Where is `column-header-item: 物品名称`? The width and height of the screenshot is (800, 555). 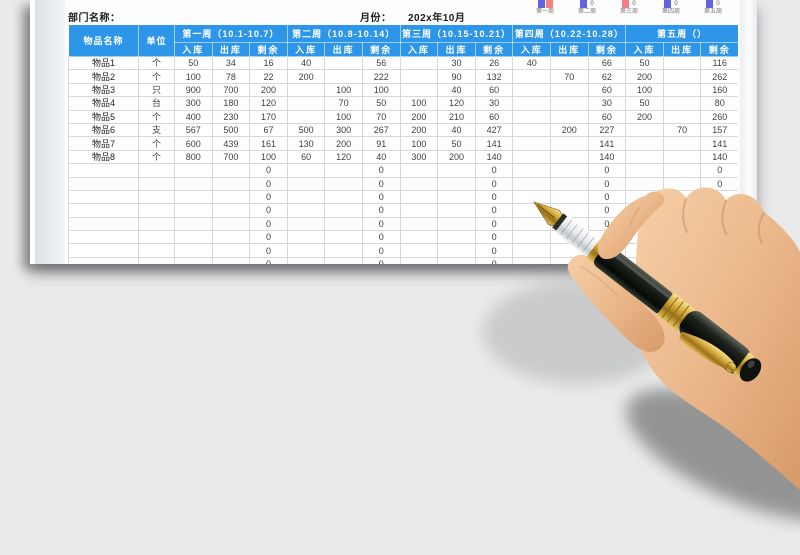
column-header-item: 物品名称 is located at coordinates (103, 40).